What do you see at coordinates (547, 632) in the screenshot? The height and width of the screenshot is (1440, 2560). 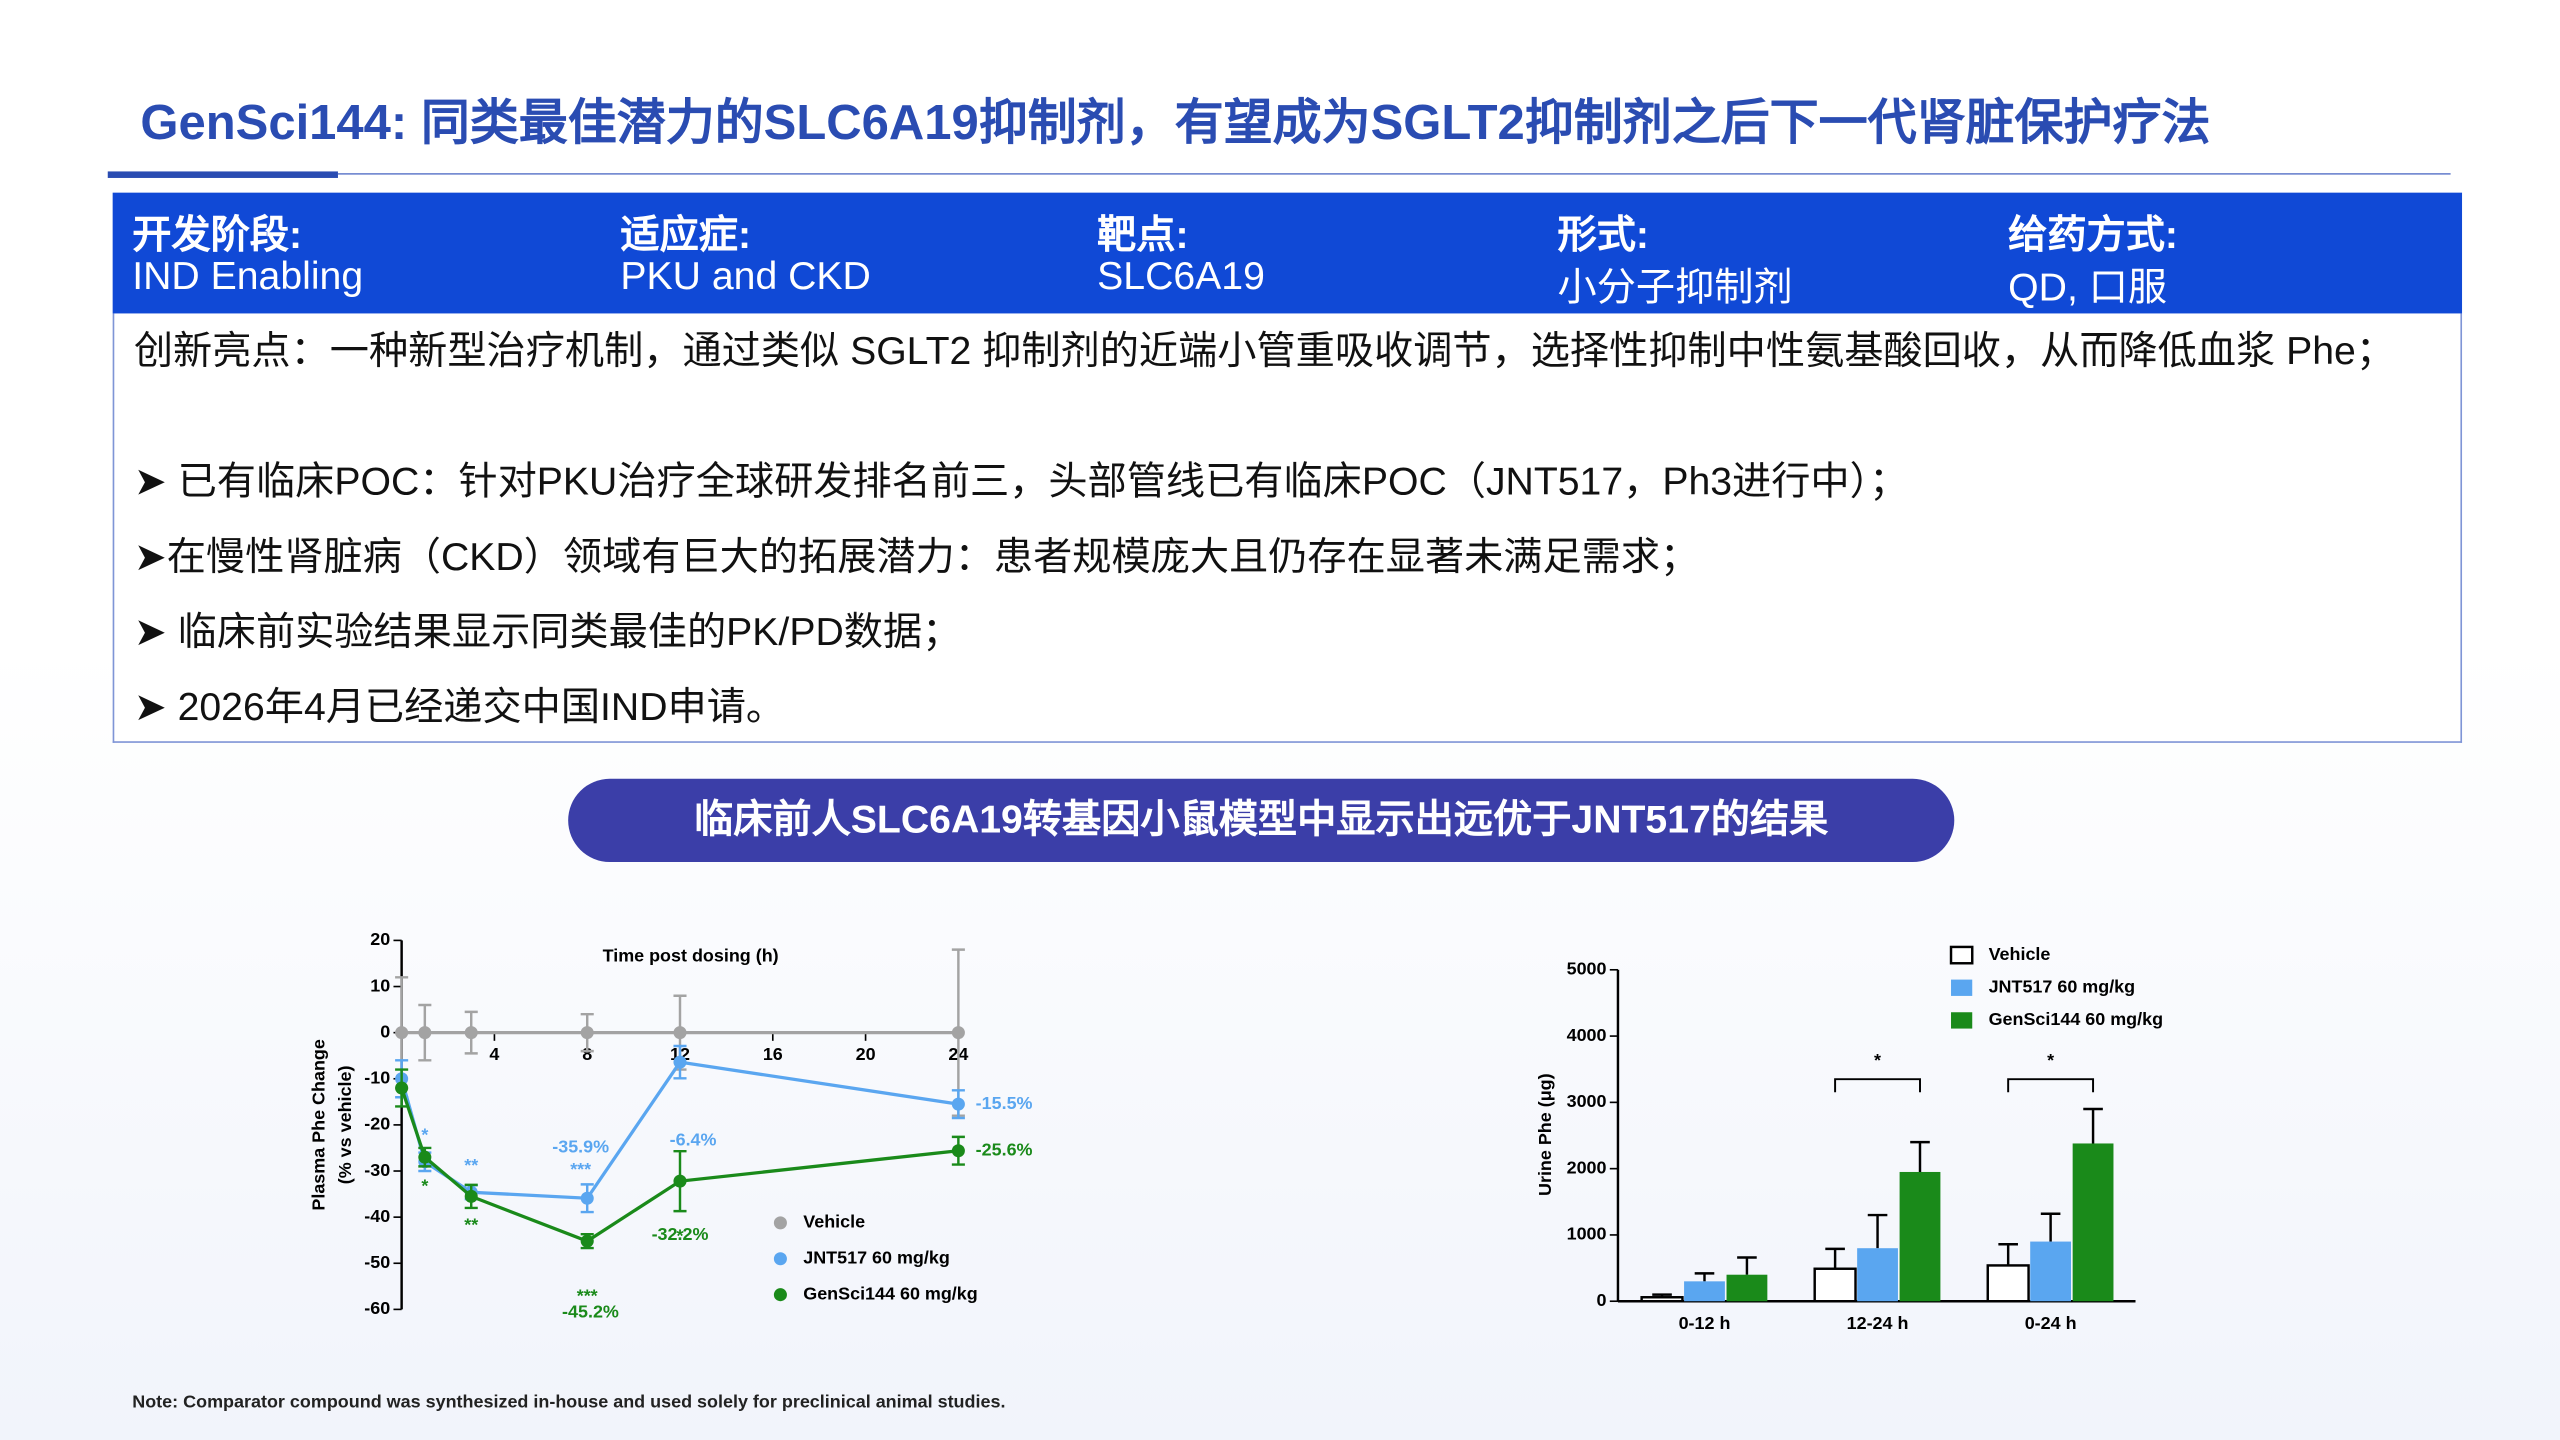 I see `highlight-line: ➤ 临床前实验结果显示同类最佳的PK/PD数据；` at bounding box center [547, 632].